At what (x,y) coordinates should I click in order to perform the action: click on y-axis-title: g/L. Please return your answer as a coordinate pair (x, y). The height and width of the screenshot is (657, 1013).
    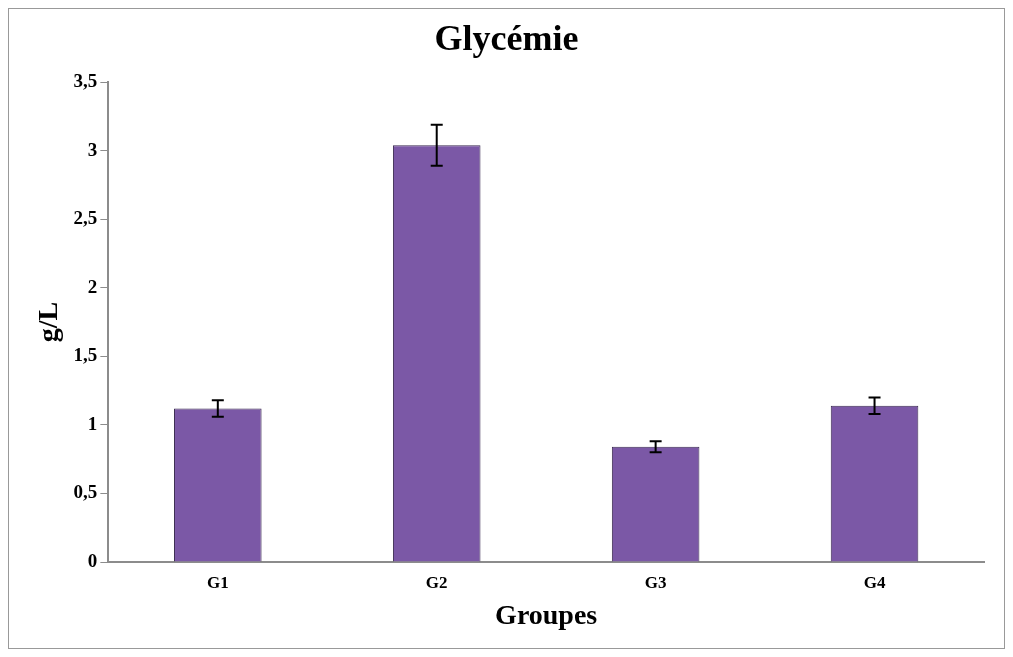
    Looking at the image, I should click on (48, 322).